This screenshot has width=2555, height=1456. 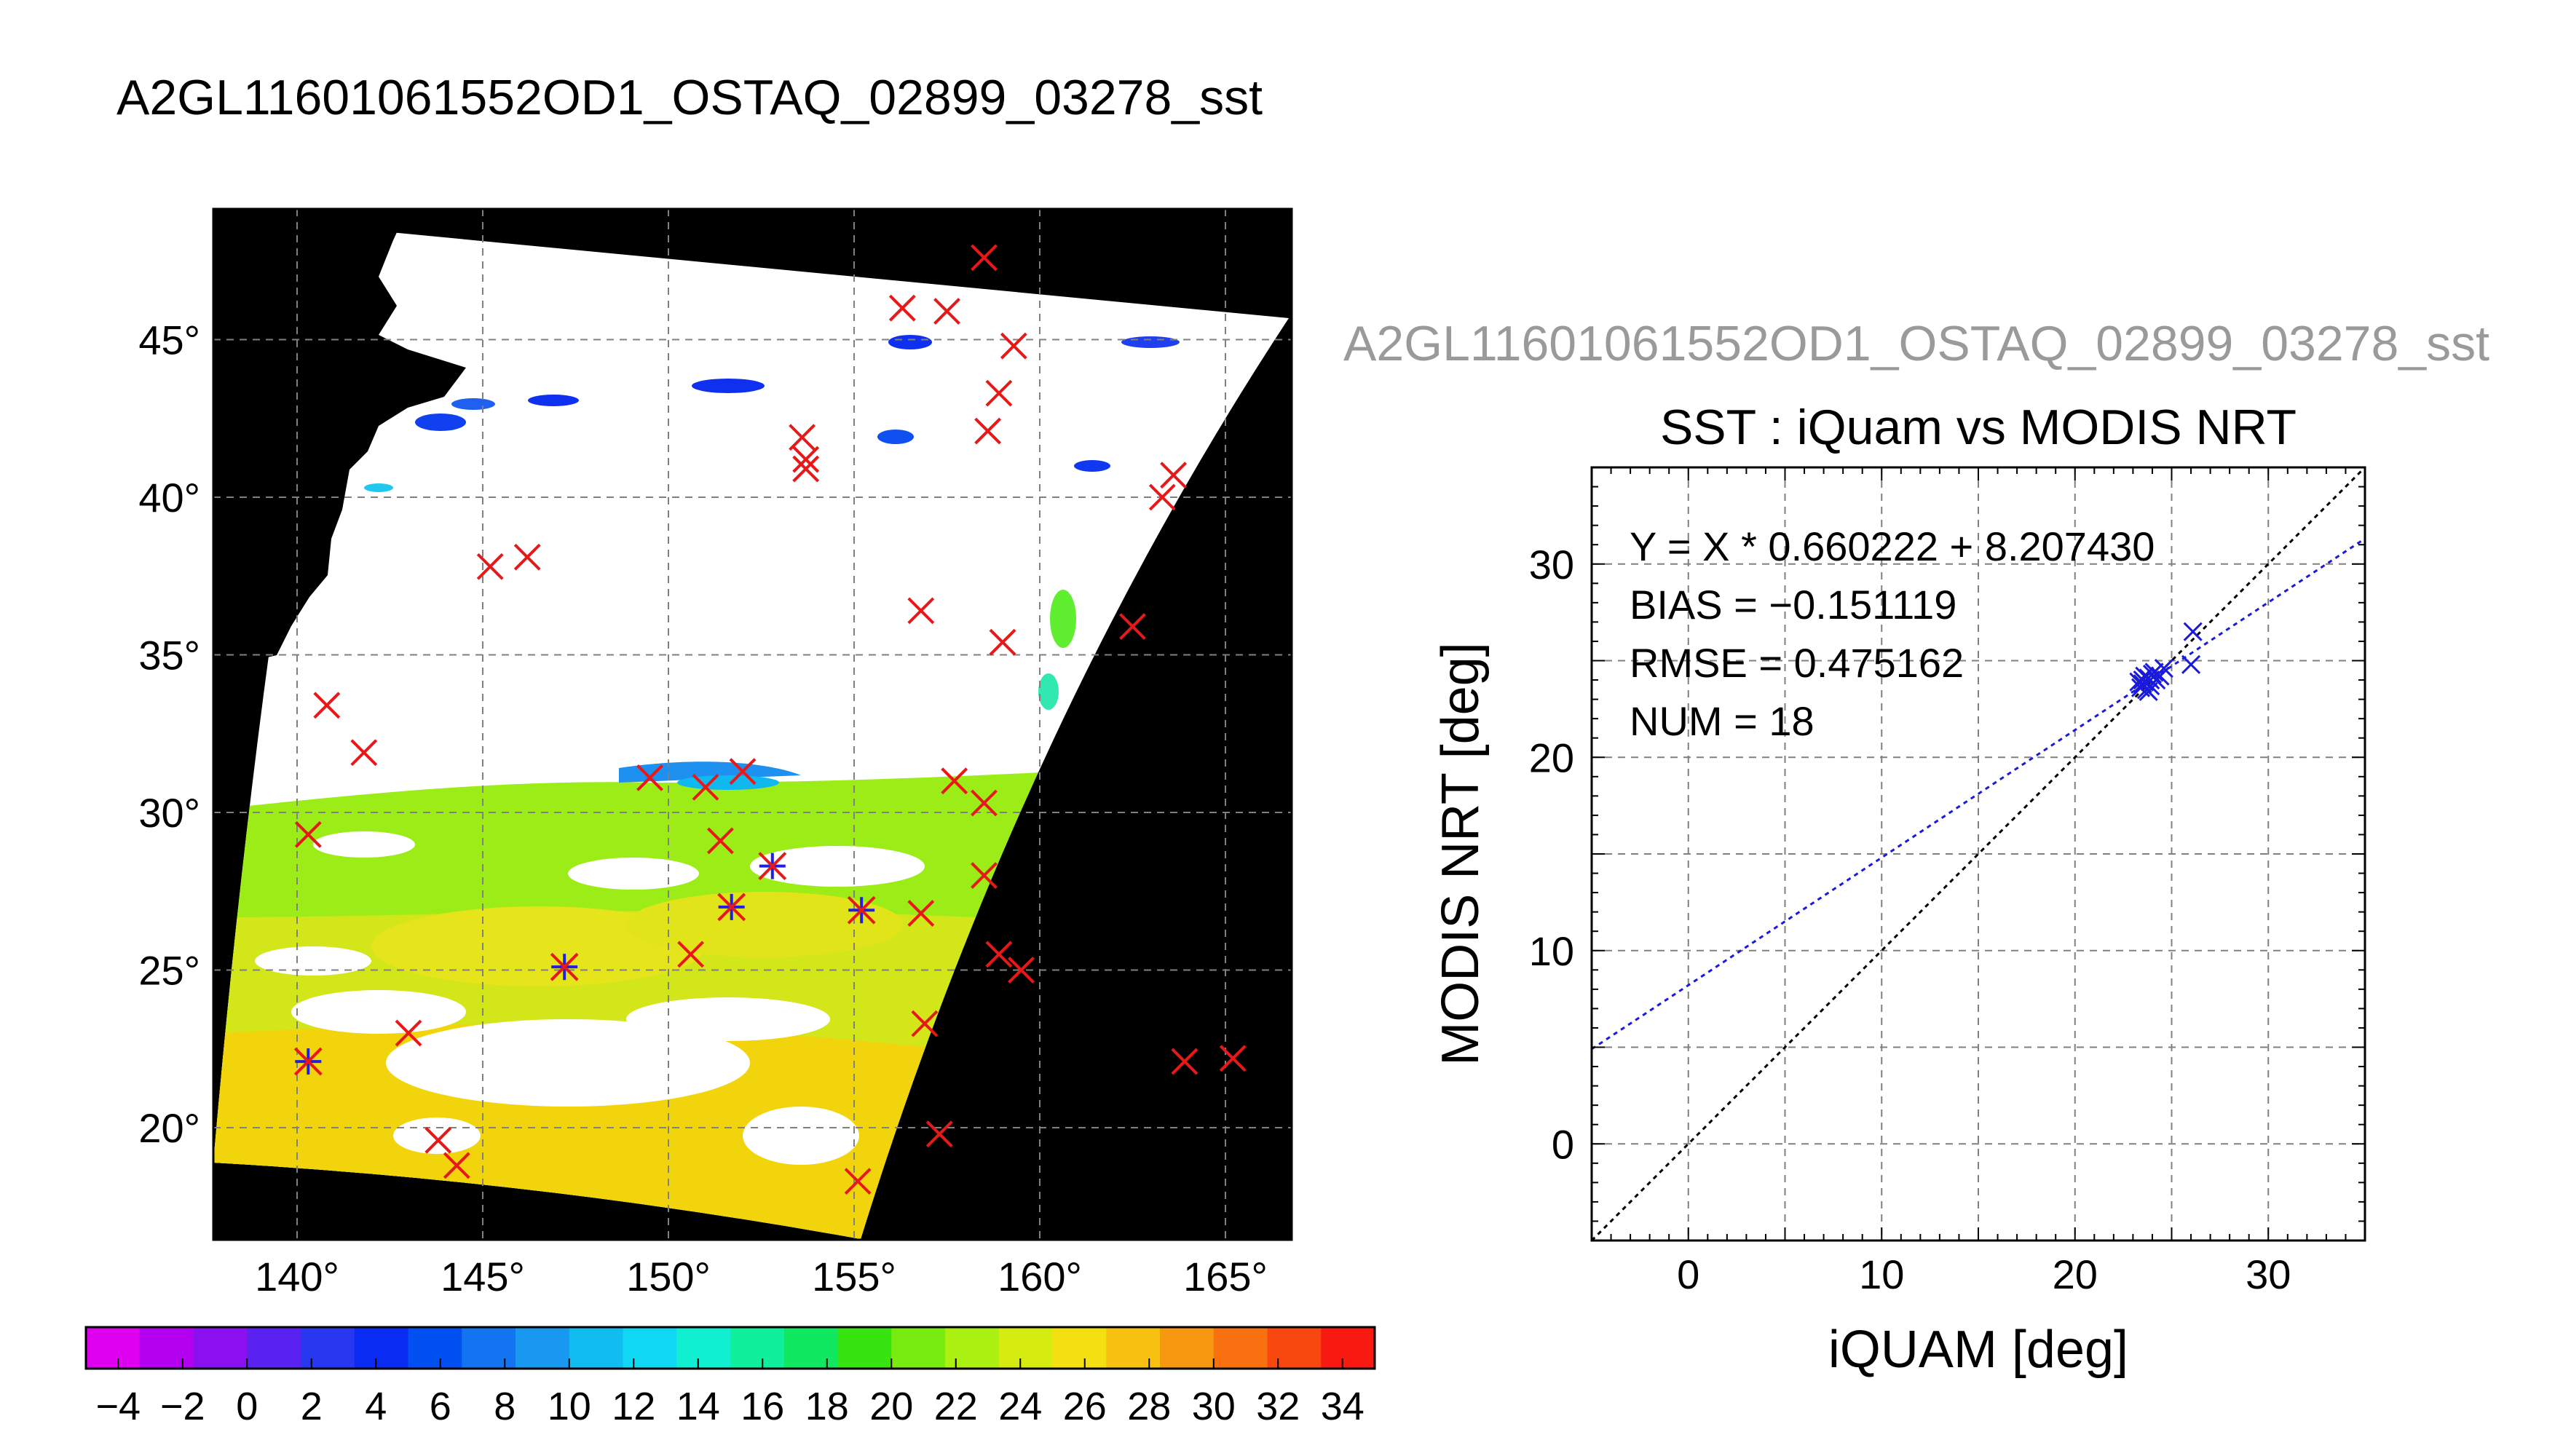 What do you see at coordinates (1040, 1276) in the screenshot?
I see `lon-tick-label: 160°` at bounding box center [1040, 1276].